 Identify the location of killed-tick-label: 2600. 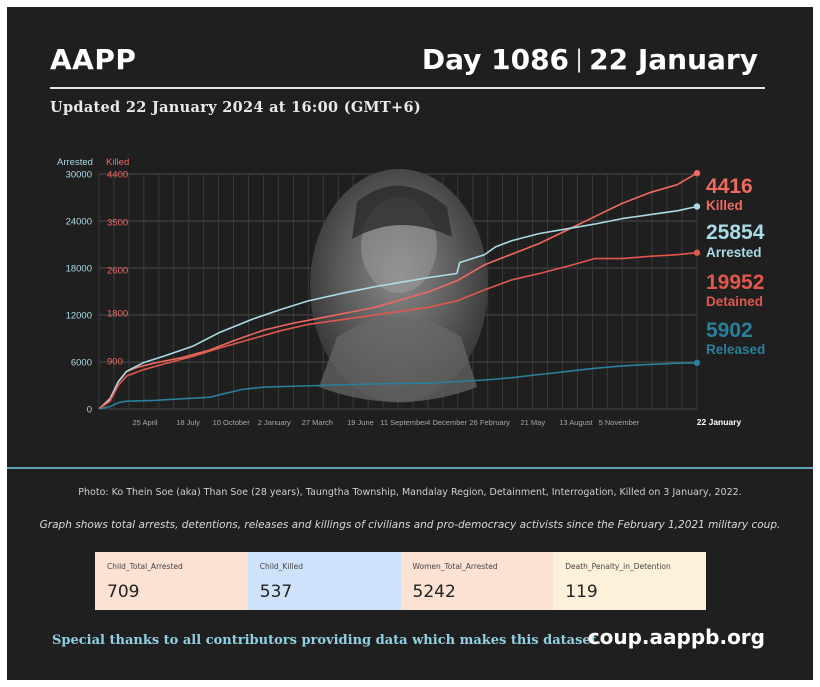
(117, 271).